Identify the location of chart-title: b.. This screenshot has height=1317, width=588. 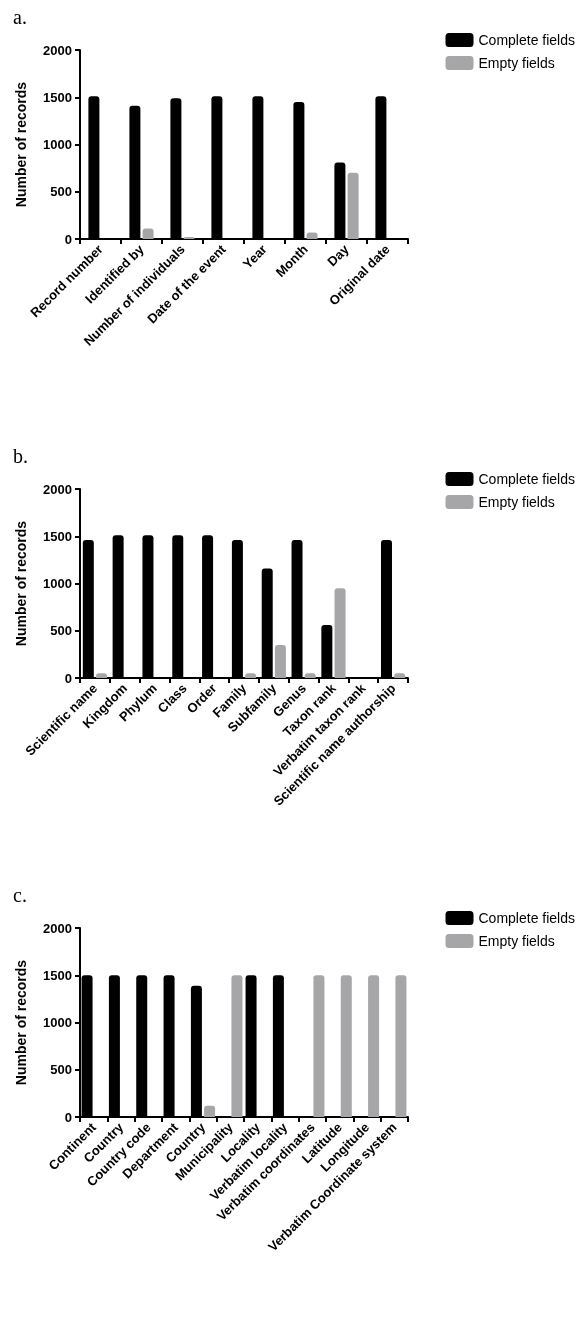
(20, 456).